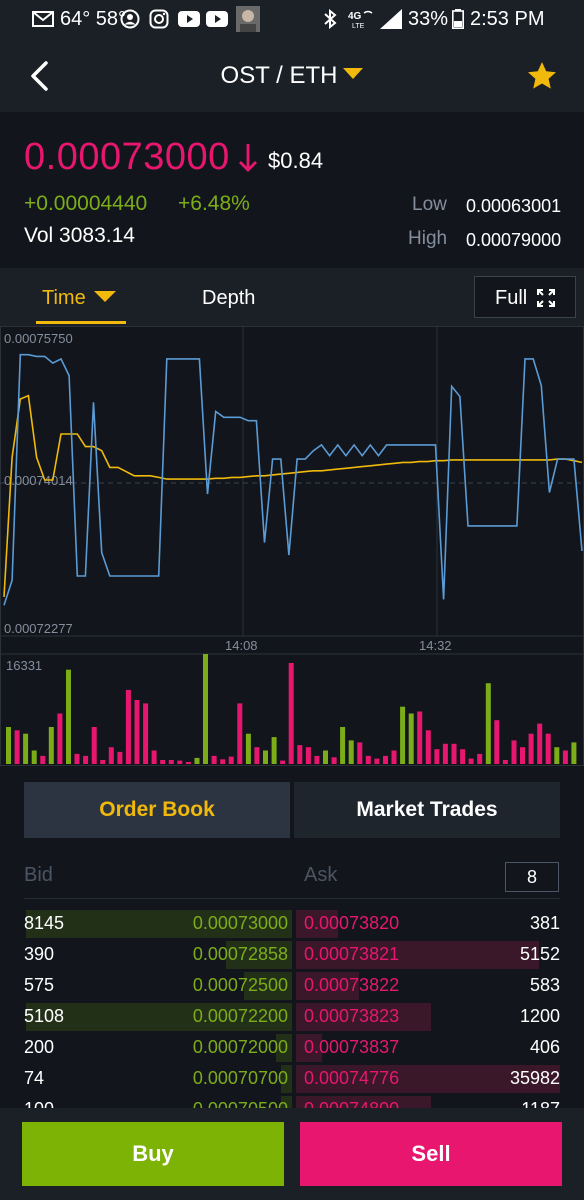 The image size is (584, 1200). I want to click on buy-button: Buy, so click(153, 1154).